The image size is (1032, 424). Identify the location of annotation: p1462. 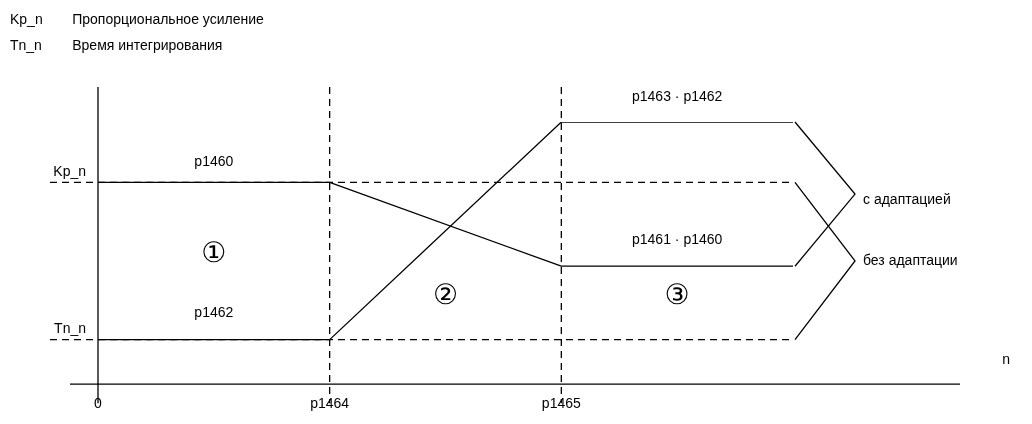
(214, 311).